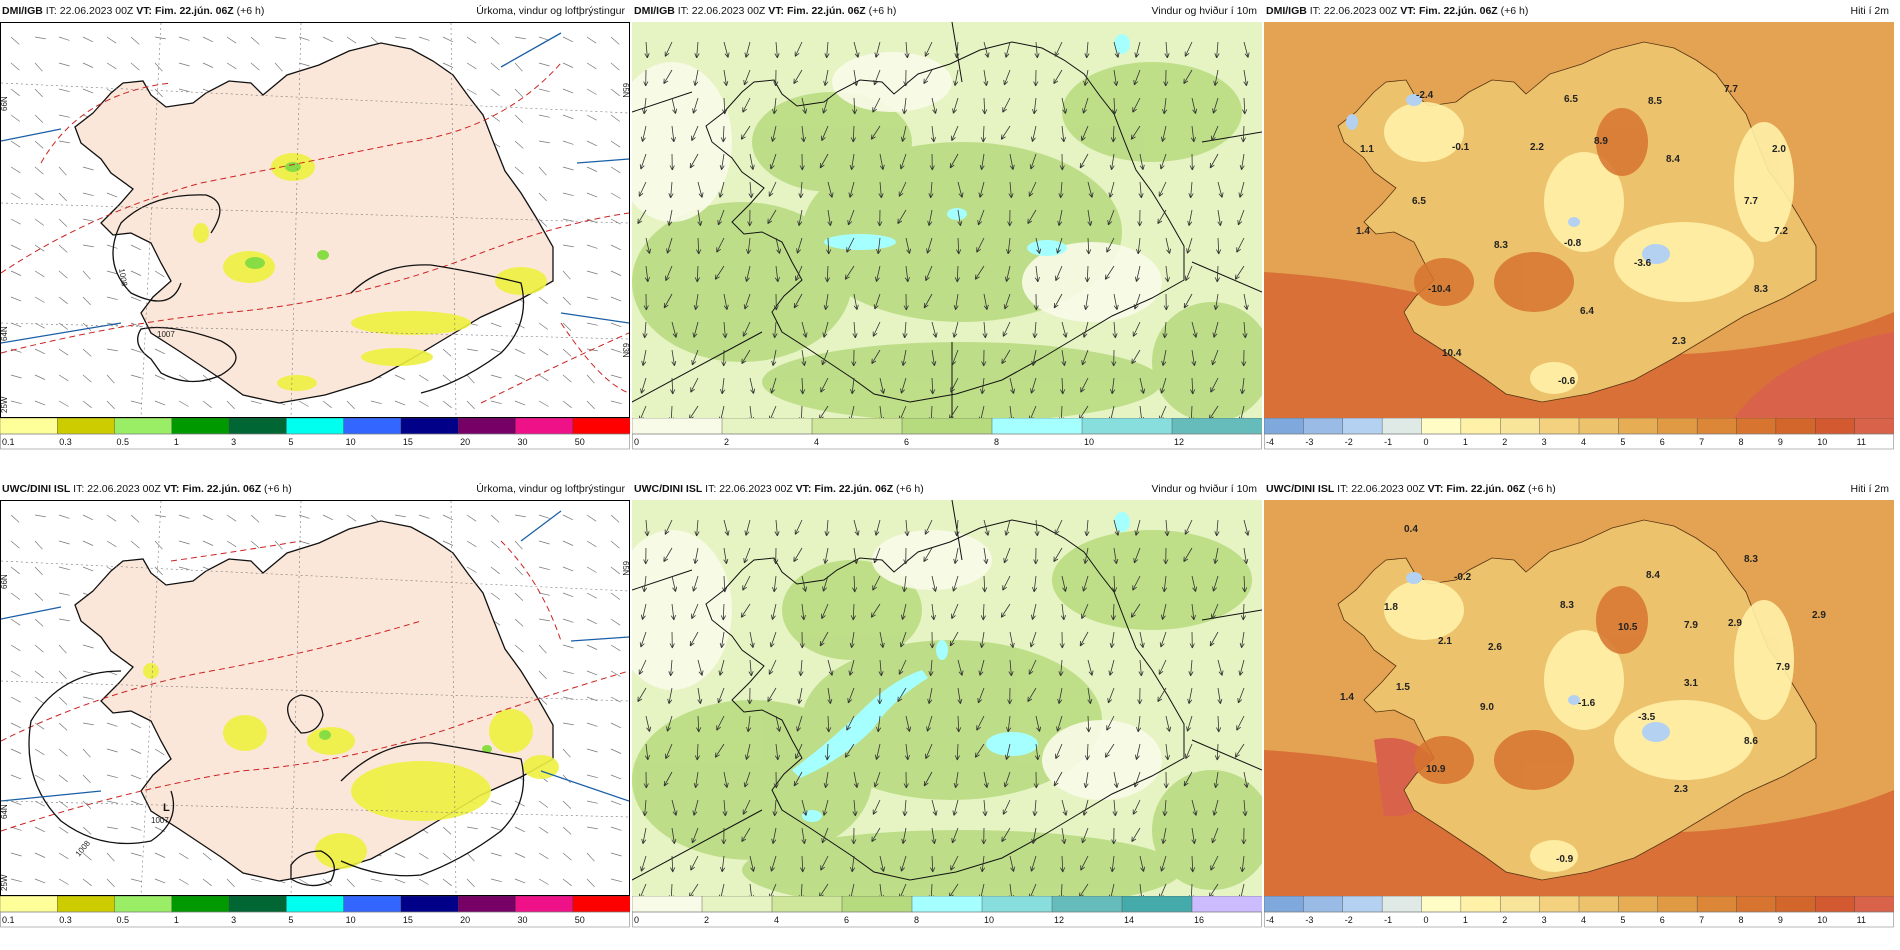  Describe the element at coordinates (1419, 201) in the screenshot. I see `temp-value: 6.5` at that location.